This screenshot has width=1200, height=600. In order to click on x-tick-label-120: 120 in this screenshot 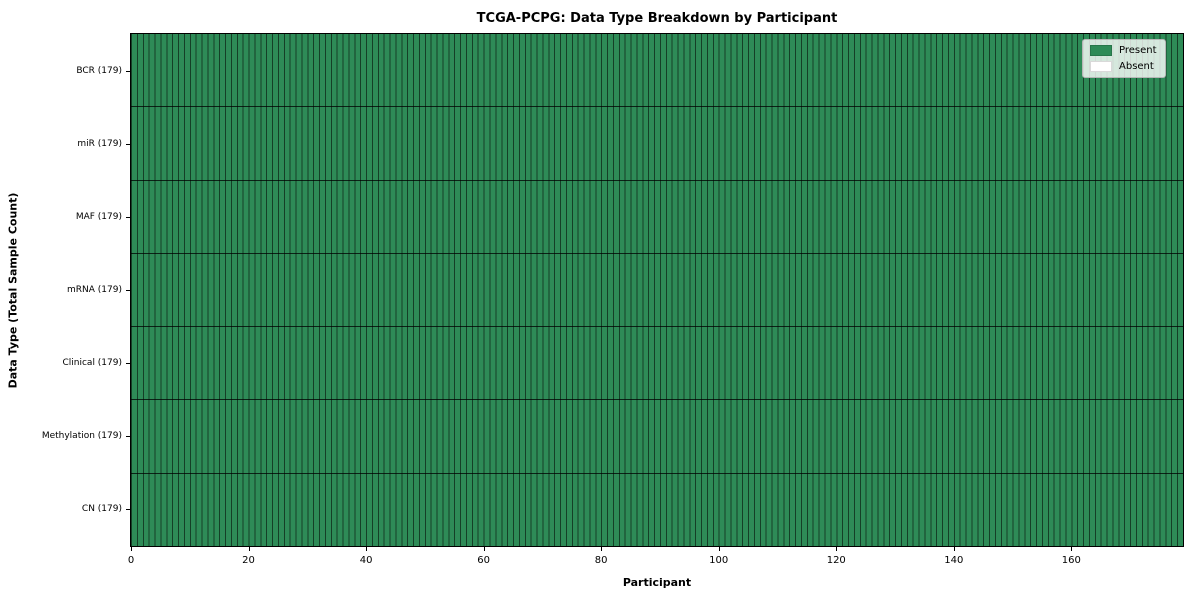, I will do `click(836, 560)`.